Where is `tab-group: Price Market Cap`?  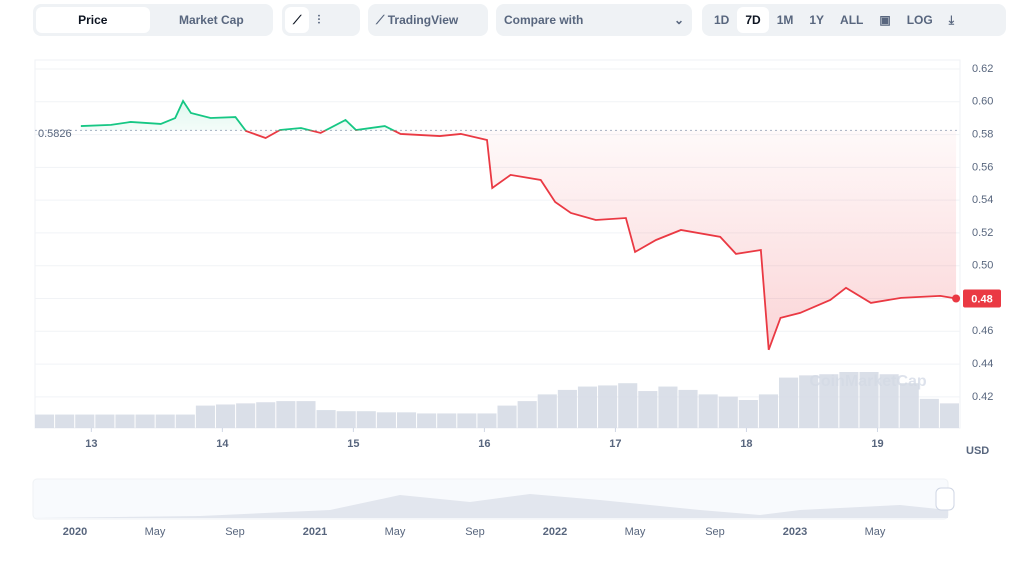
tab-group: Price Market Cap is located at coordinates (153, 20).